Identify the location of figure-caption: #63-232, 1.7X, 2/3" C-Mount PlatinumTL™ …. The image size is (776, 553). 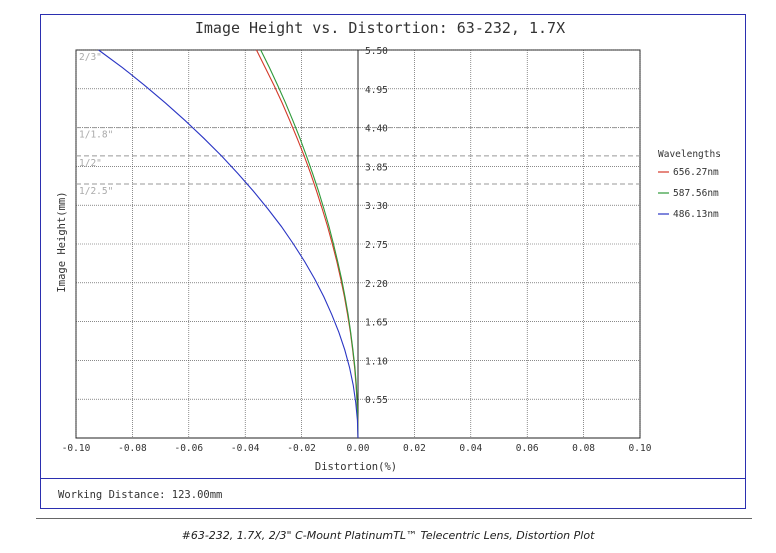
(388, 535).